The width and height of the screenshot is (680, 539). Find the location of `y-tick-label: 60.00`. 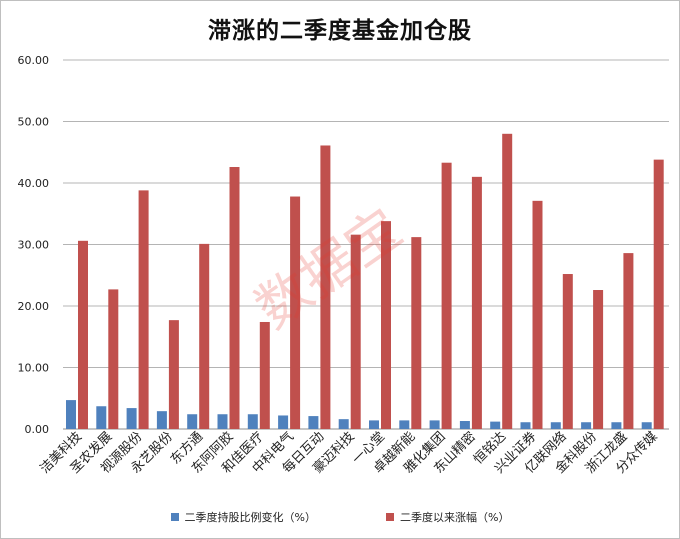

y-tick-label: 60.00 is located at coordinates (34, 60).